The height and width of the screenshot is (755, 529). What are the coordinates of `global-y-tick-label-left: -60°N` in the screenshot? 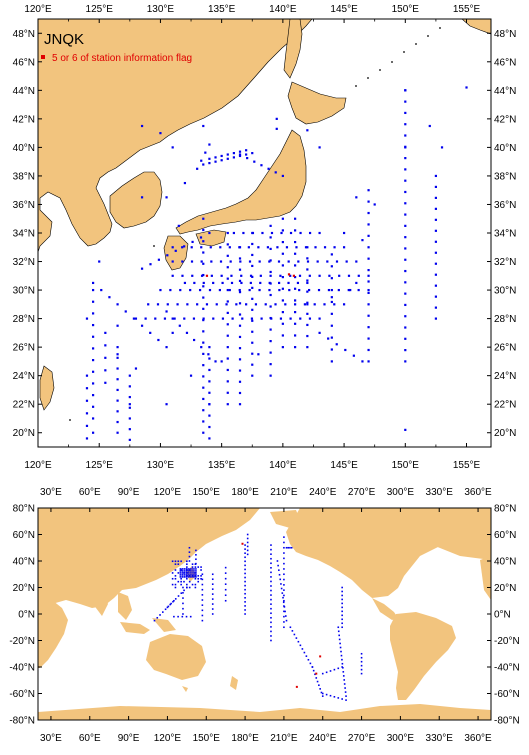 It's located at (22, 694).